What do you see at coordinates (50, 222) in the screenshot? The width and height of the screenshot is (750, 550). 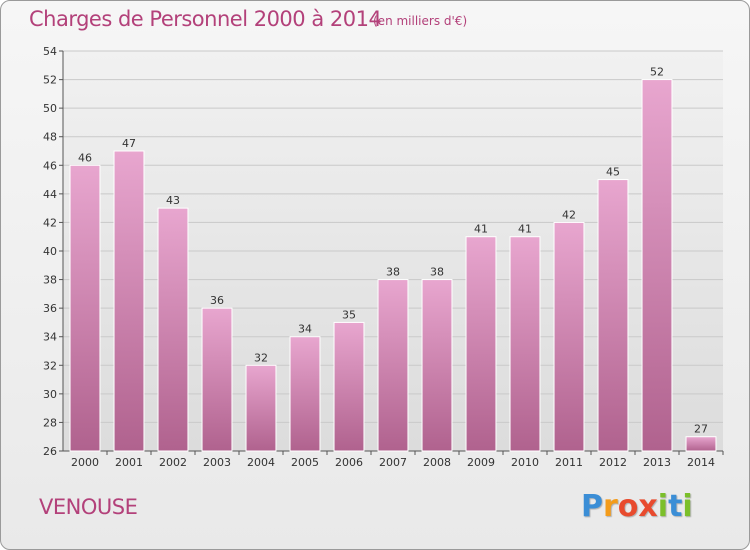 I see `y-tick-label: 42` at bounding box center [50, 222].